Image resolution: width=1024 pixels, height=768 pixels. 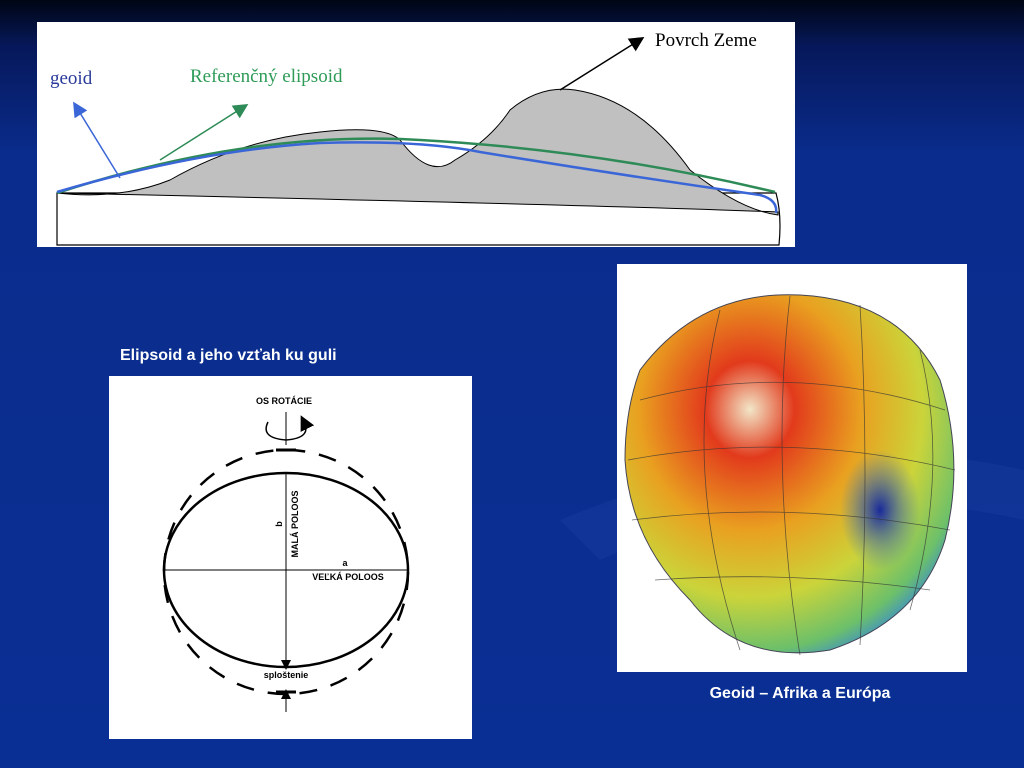 What do you see at coordinates (416, 166) in the screenshot?
I see `ellipsoid-curve` at bounding box center [416, 166].